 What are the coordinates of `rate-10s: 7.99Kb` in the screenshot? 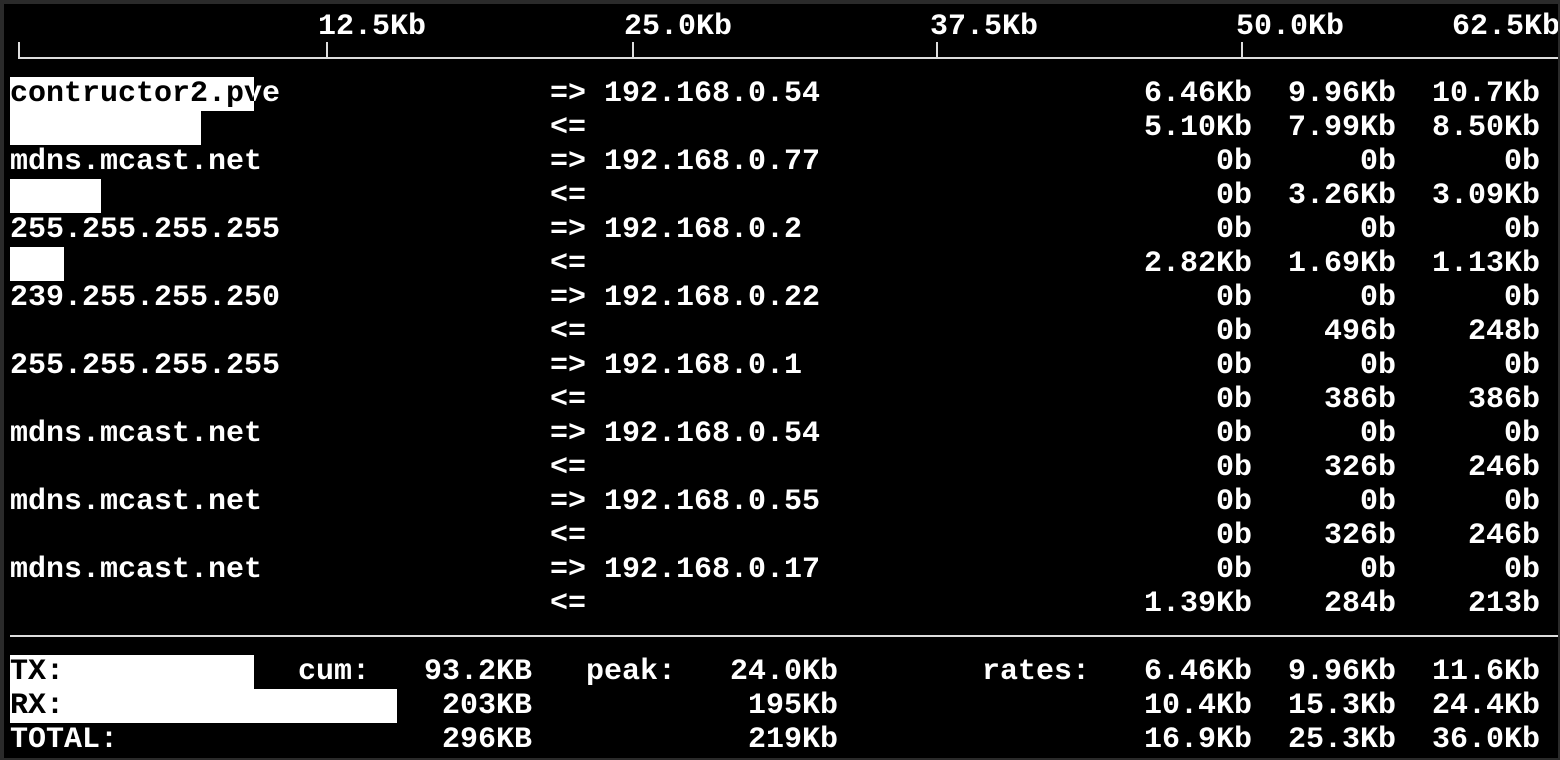 It's located at (1341, 128).